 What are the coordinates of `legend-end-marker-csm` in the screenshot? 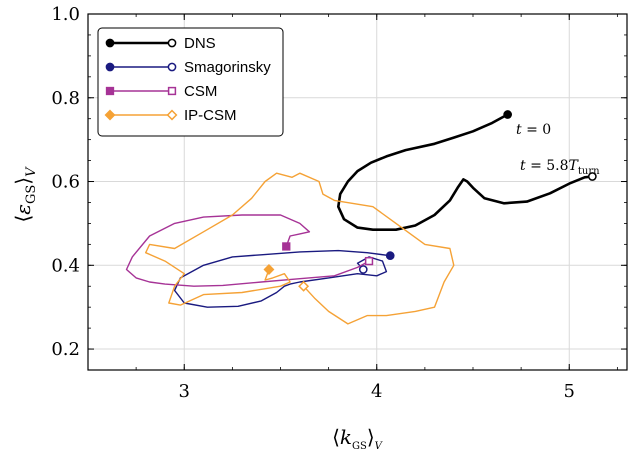 It's located at (172, 91).